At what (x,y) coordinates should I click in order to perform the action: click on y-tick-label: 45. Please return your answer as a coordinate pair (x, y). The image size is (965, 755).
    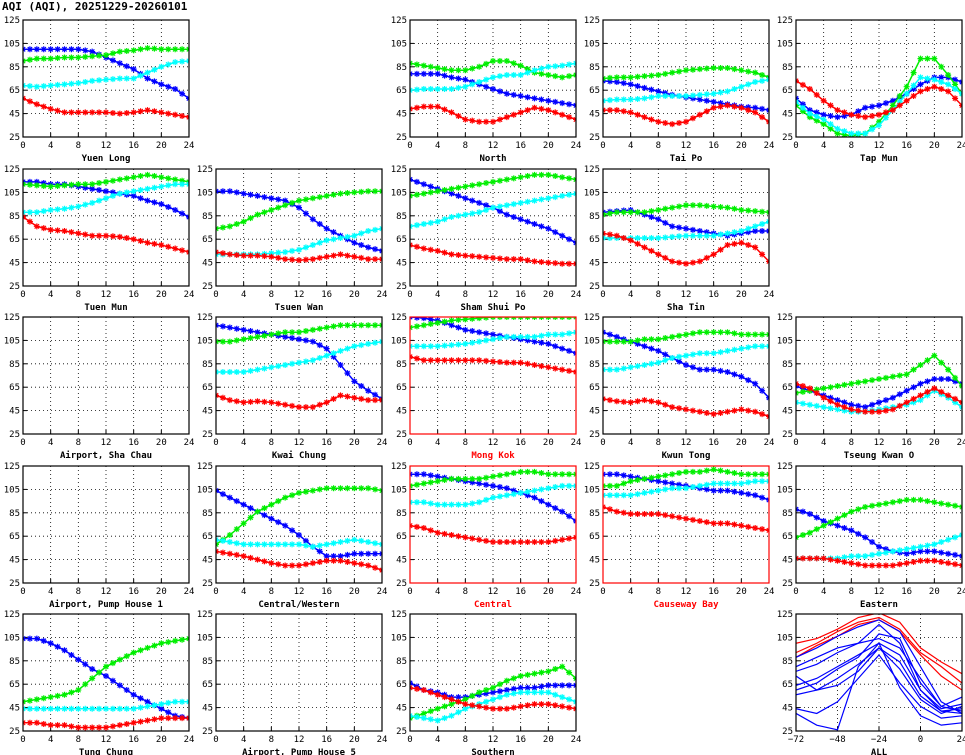
    Looking at the image, I should click on (14, 709).